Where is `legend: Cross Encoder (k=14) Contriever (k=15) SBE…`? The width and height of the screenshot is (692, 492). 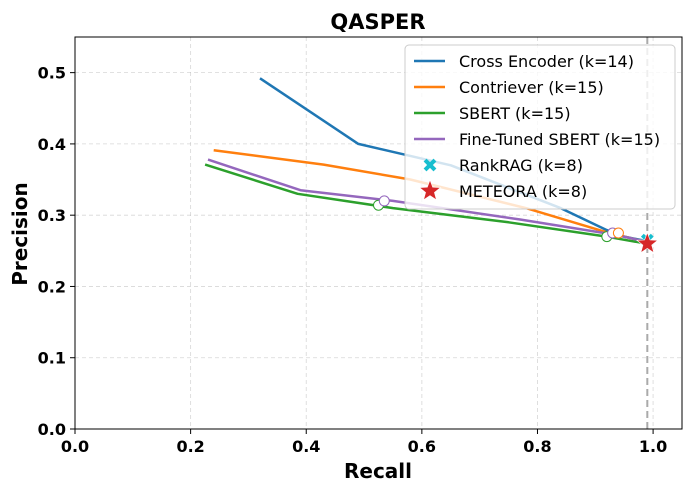
legend: Cross Encoder (k=14) Contriever (k=15) SBE… is located at coordinates (540, 127).